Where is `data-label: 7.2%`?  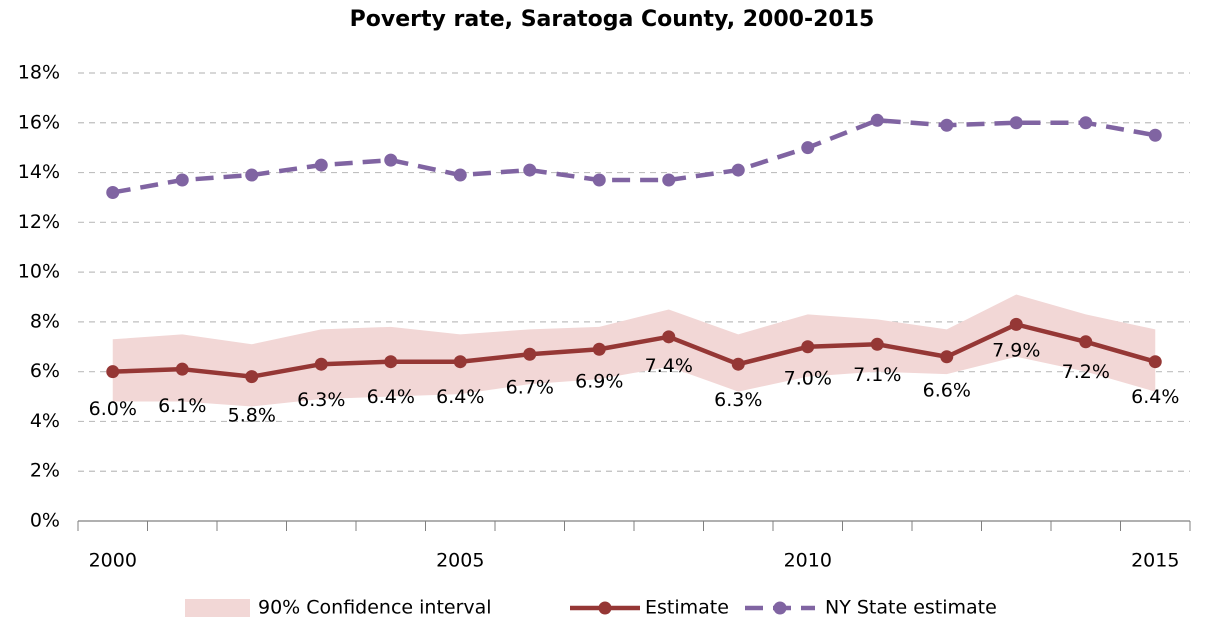 data-label: 7.2% is located at coordinates (1086, 372).